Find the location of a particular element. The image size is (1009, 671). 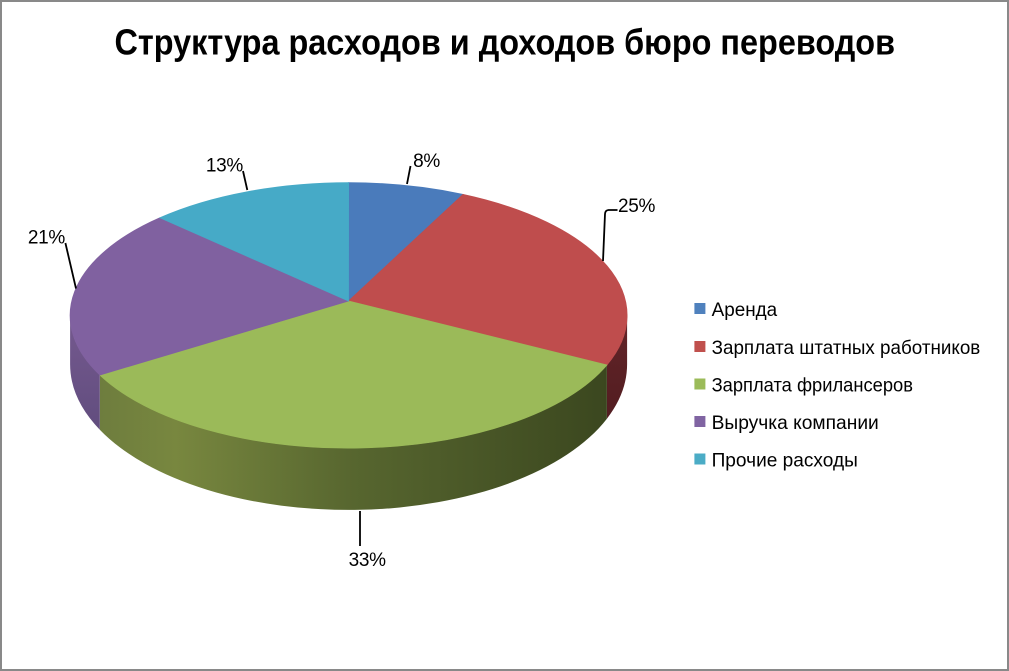

svg-text: Прочие расходы is located at coordinates (785, 461).